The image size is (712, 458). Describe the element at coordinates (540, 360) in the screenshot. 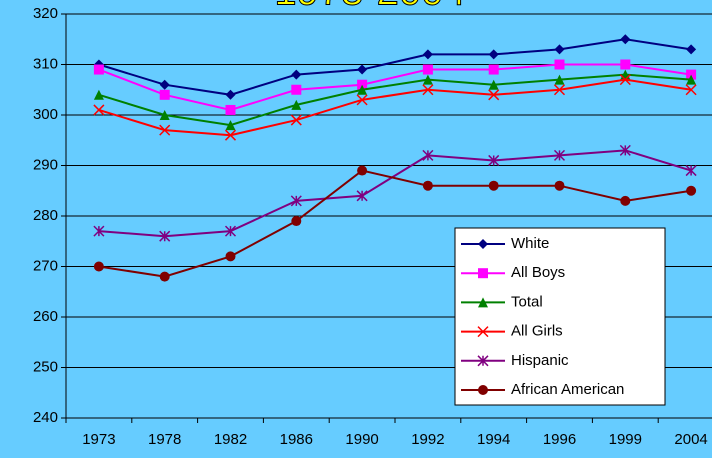

I see `legend-label: Hispanic` at that location.